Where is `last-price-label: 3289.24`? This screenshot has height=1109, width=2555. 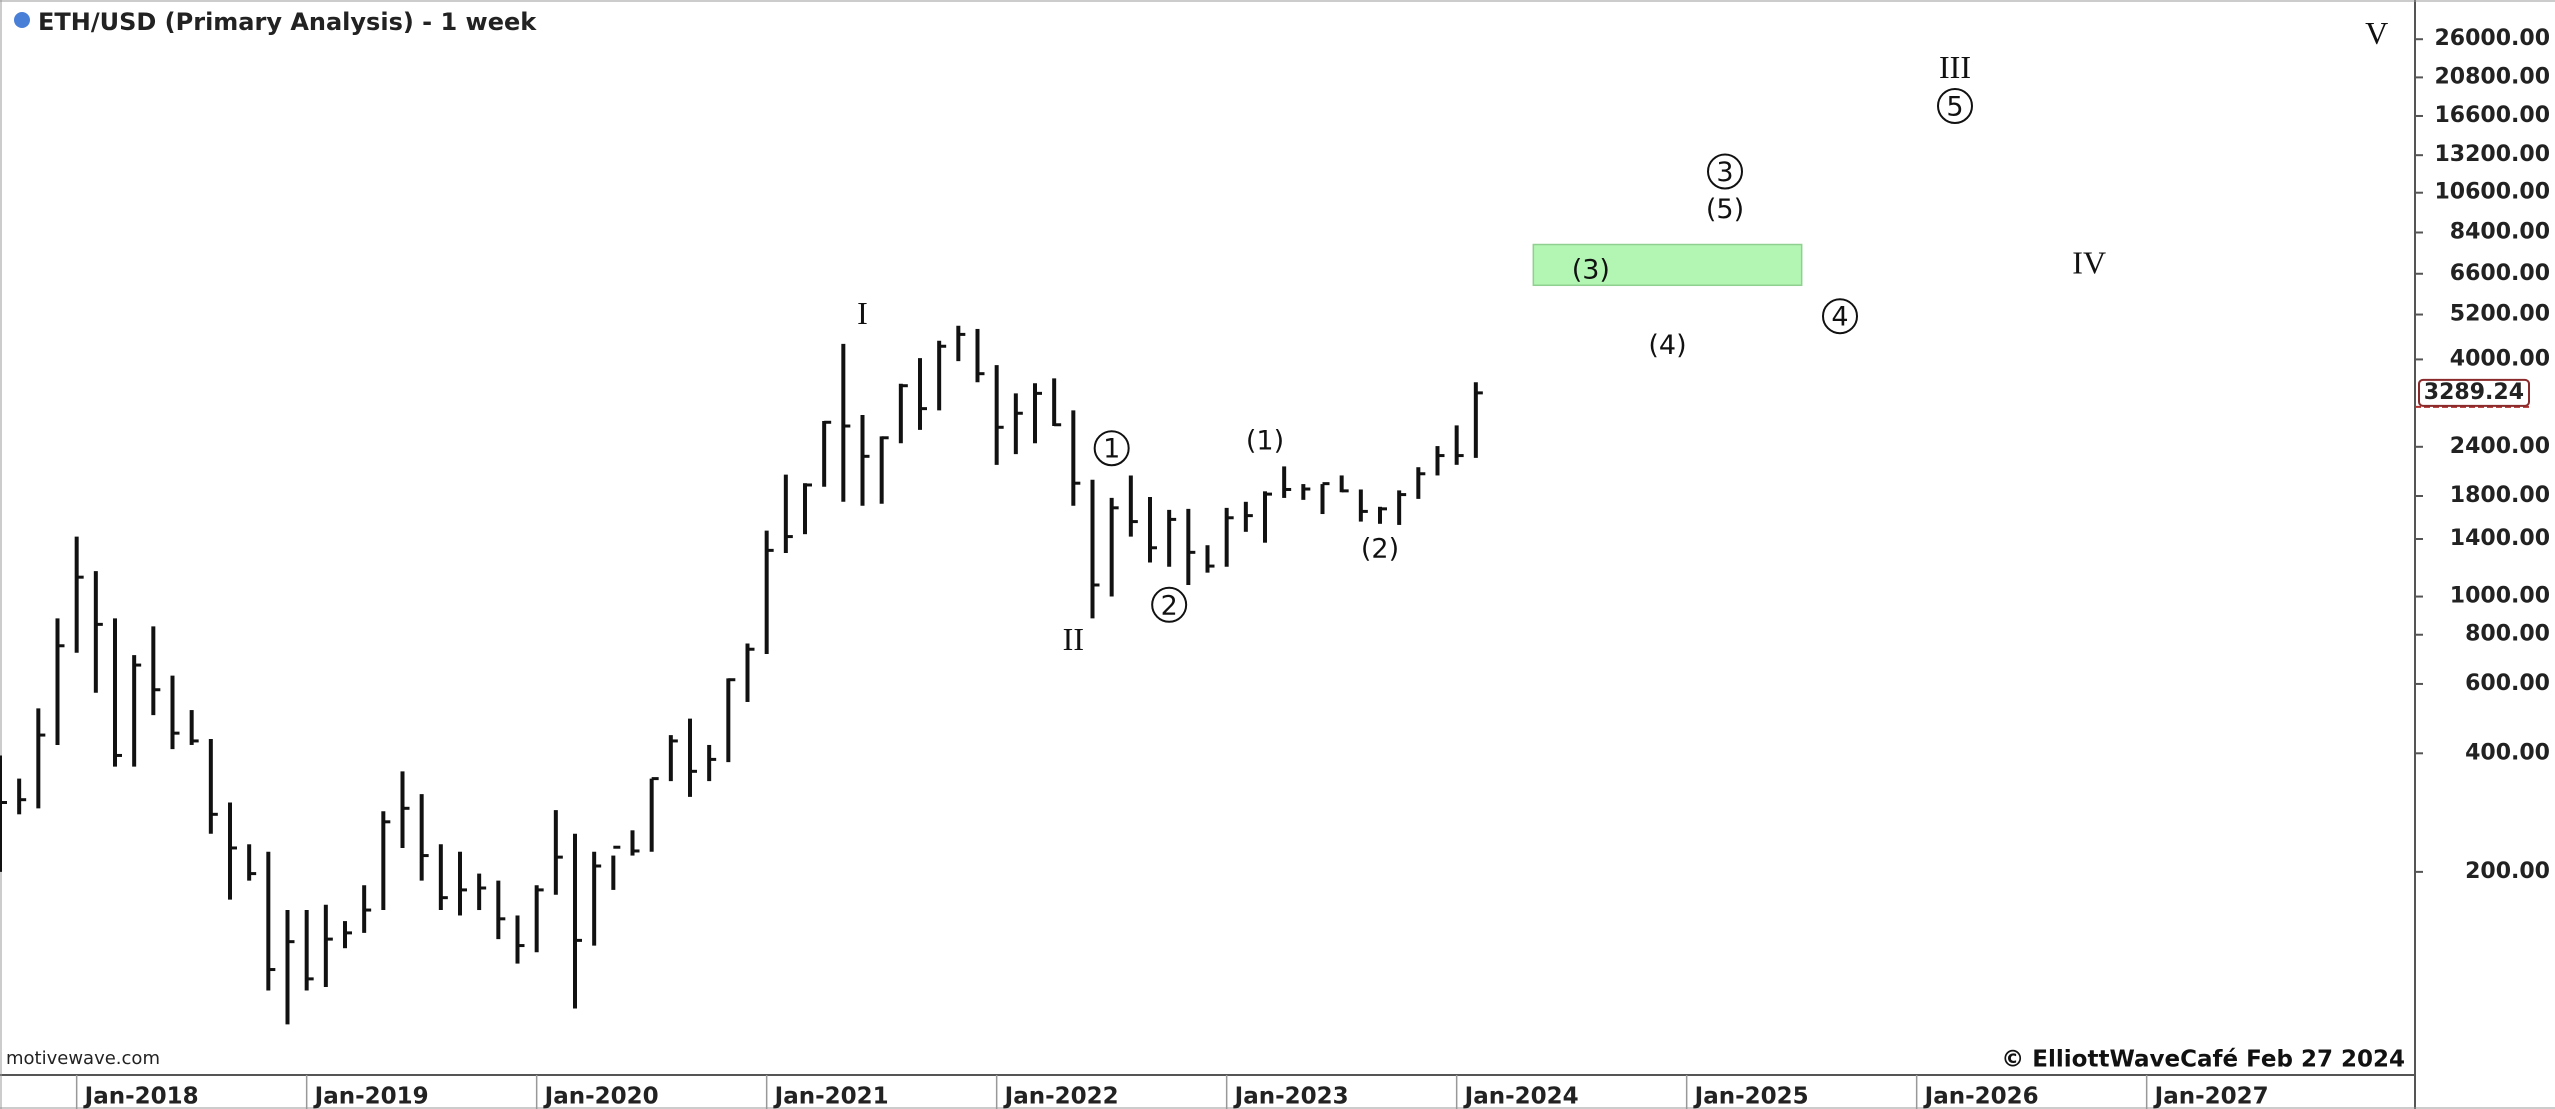 last-price-label: 3289.24 is located at coordinates (2474, 392).